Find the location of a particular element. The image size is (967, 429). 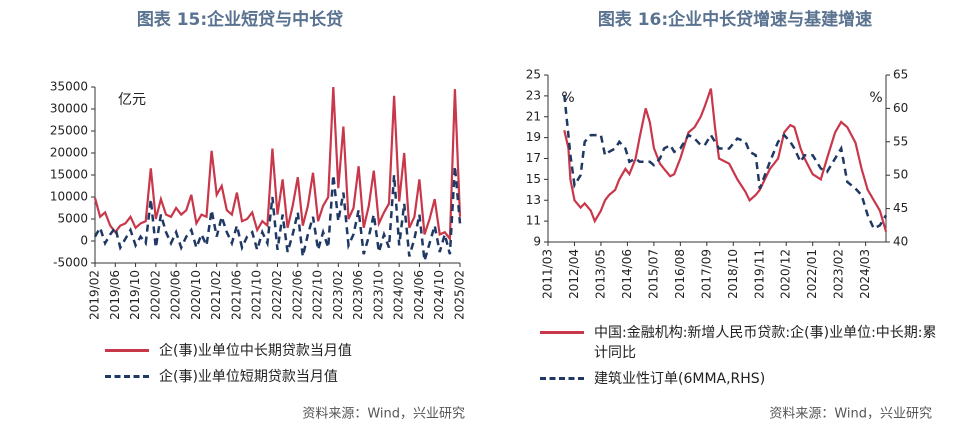

x-tick-label: 2024/06 is located at coordinates (419, 295).